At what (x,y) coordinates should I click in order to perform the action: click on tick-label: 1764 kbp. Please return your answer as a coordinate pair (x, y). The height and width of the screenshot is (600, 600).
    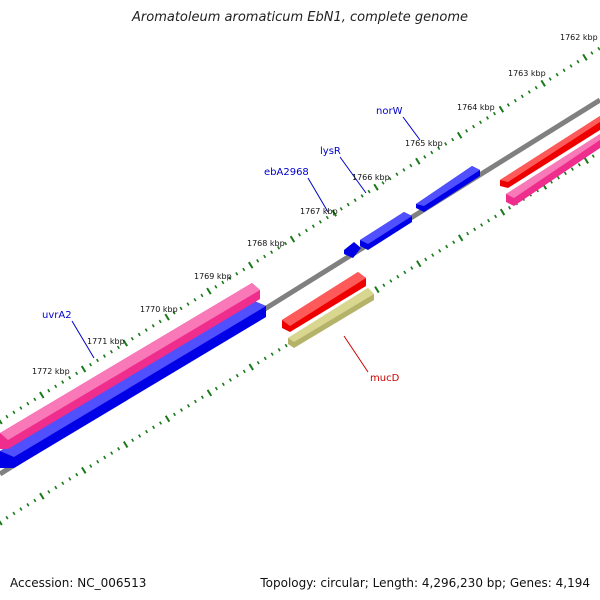
    Looking at the image, I should click on (476, 107).